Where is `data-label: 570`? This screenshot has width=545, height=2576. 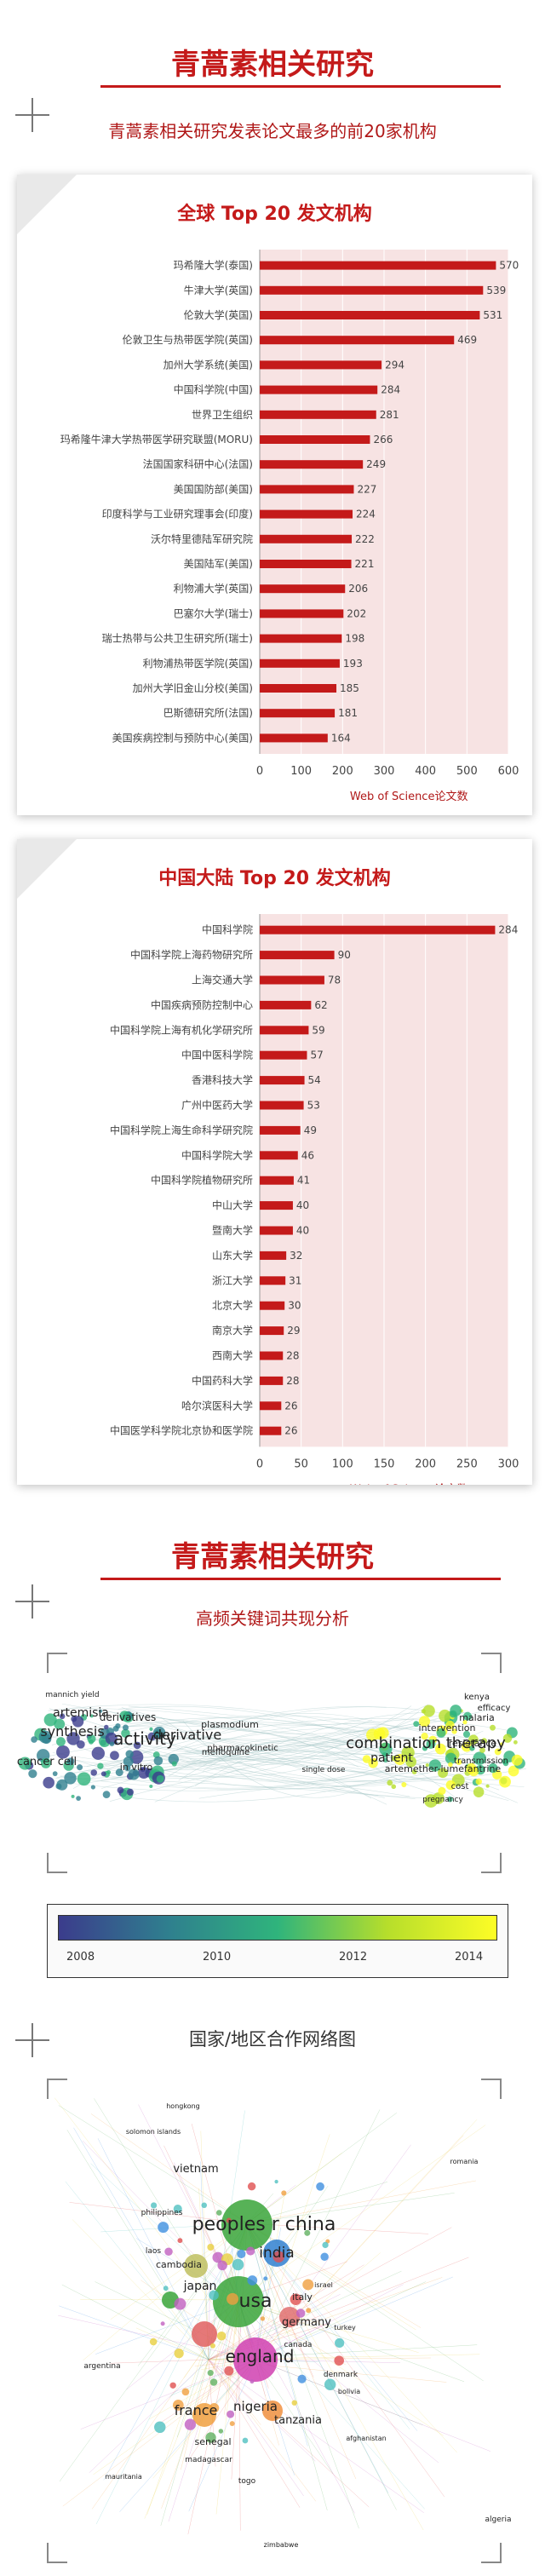 data-label: 570 is located at coordinates (509, 266).